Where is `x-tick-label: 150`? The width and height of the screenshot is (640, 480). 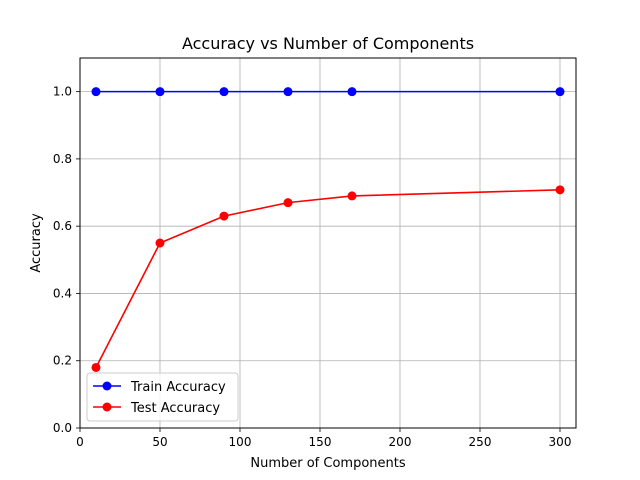
x-tick-label: 150 is located at coordinates (320, 442).